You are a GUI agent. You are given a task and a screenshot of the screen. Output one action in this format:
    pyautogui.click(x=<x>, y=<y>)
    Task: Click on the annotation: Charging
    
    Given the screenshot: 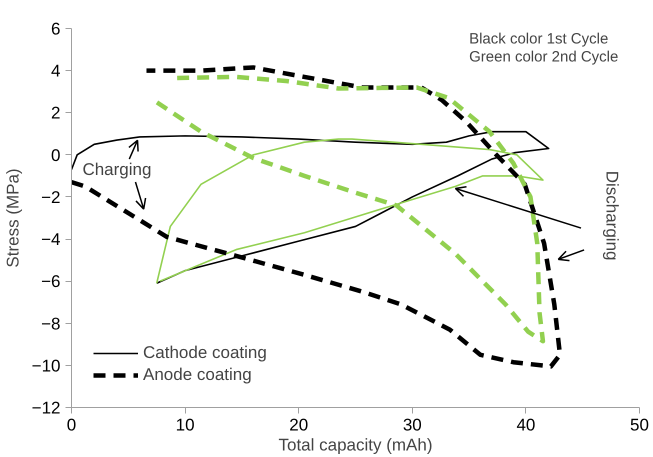 What is the action you would take?
    pyautogui.click(x=117, y=169)
    